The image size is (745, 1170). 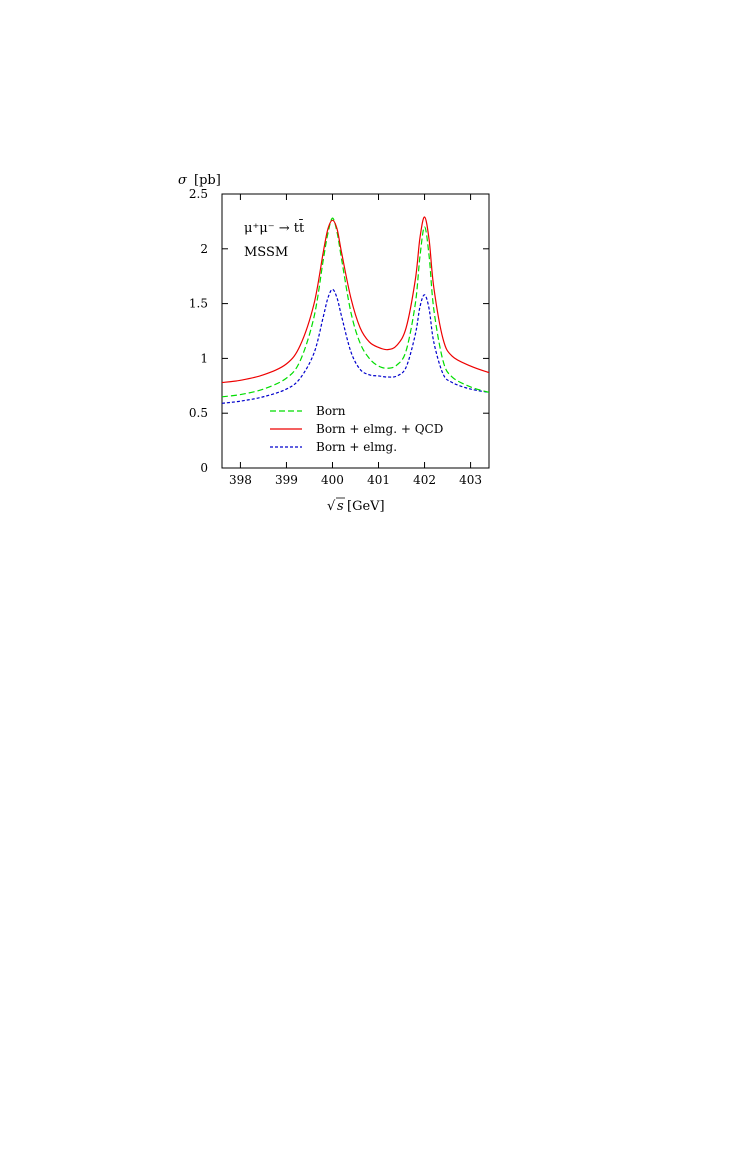 What do you see at coordinates (356, 447) in the screenshot?
I see `legend-label: Born + elmg.` at bounding box center [356, 447].